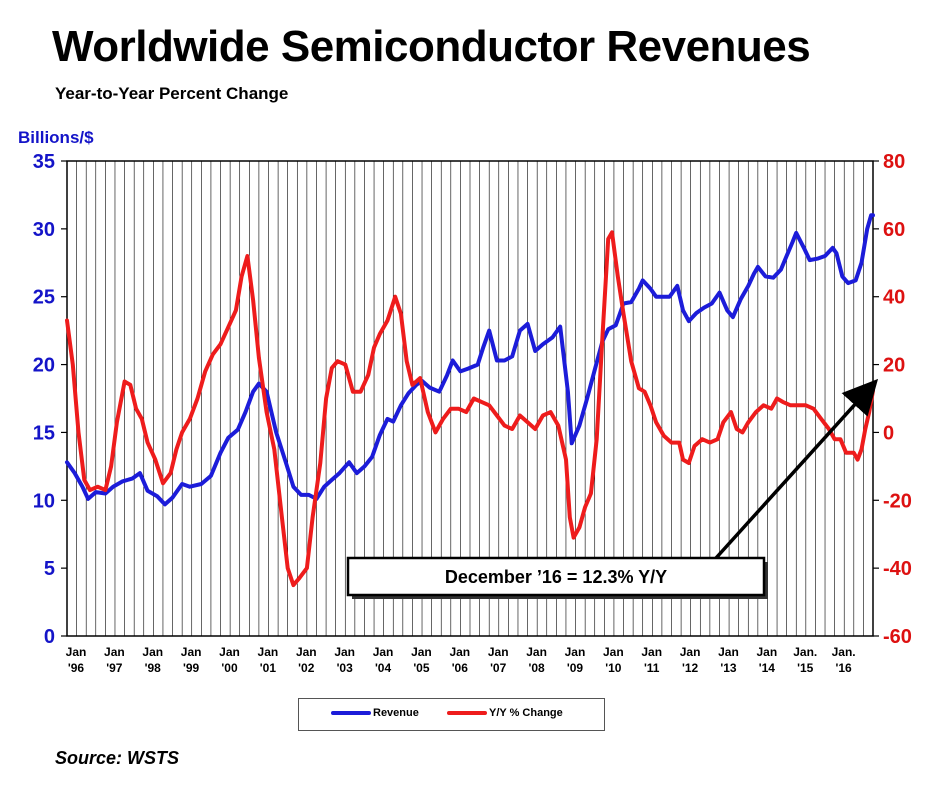 The width and height of the screenshot is (950, 811). Describe the element at coordinates (431, 46) in the screenshot. I see `page-title: Worldwide Semiconductor Revenues` at that location.